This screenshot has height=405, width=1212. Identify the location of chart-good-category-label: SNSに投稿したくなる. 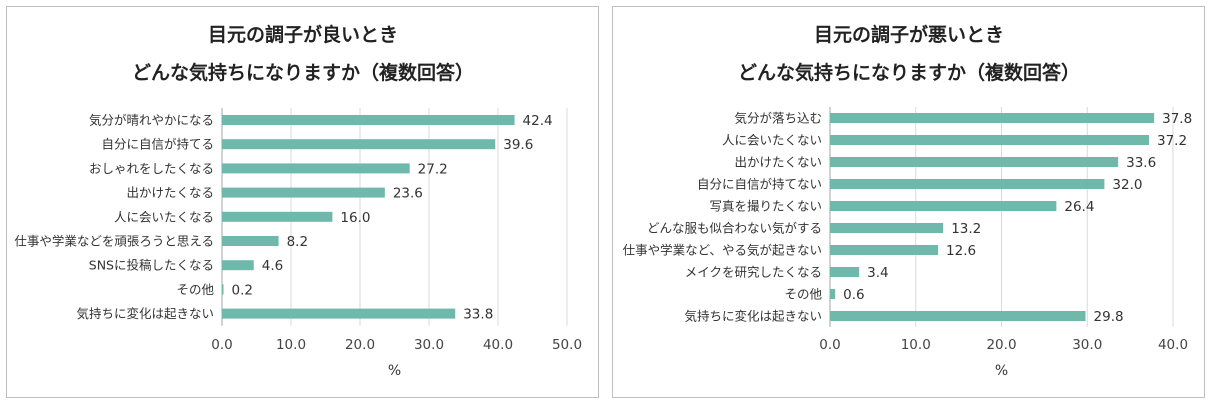
(151, 265).